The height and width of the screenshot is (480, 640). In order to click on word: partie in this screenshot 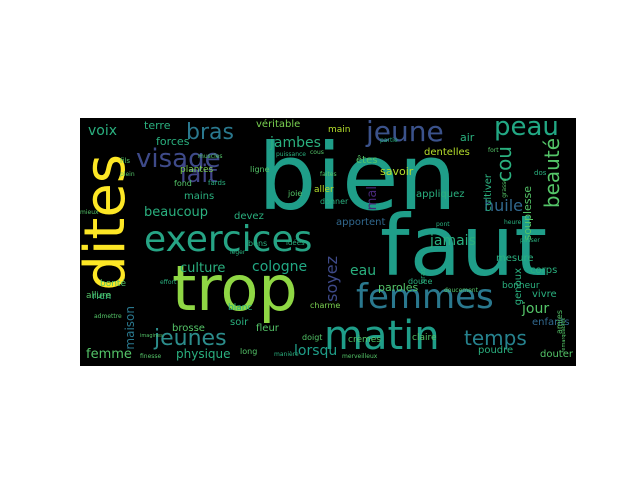, I will do `click(389, 140)`.